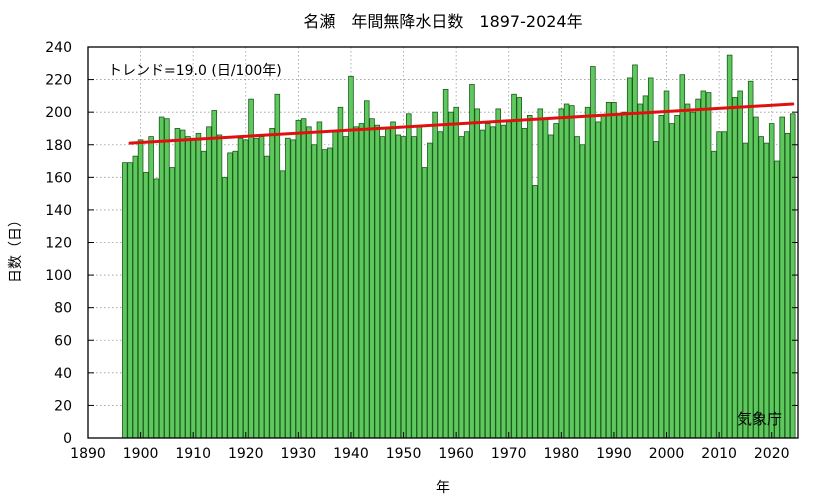  I want to click on bar-2013, so click(735, 268).